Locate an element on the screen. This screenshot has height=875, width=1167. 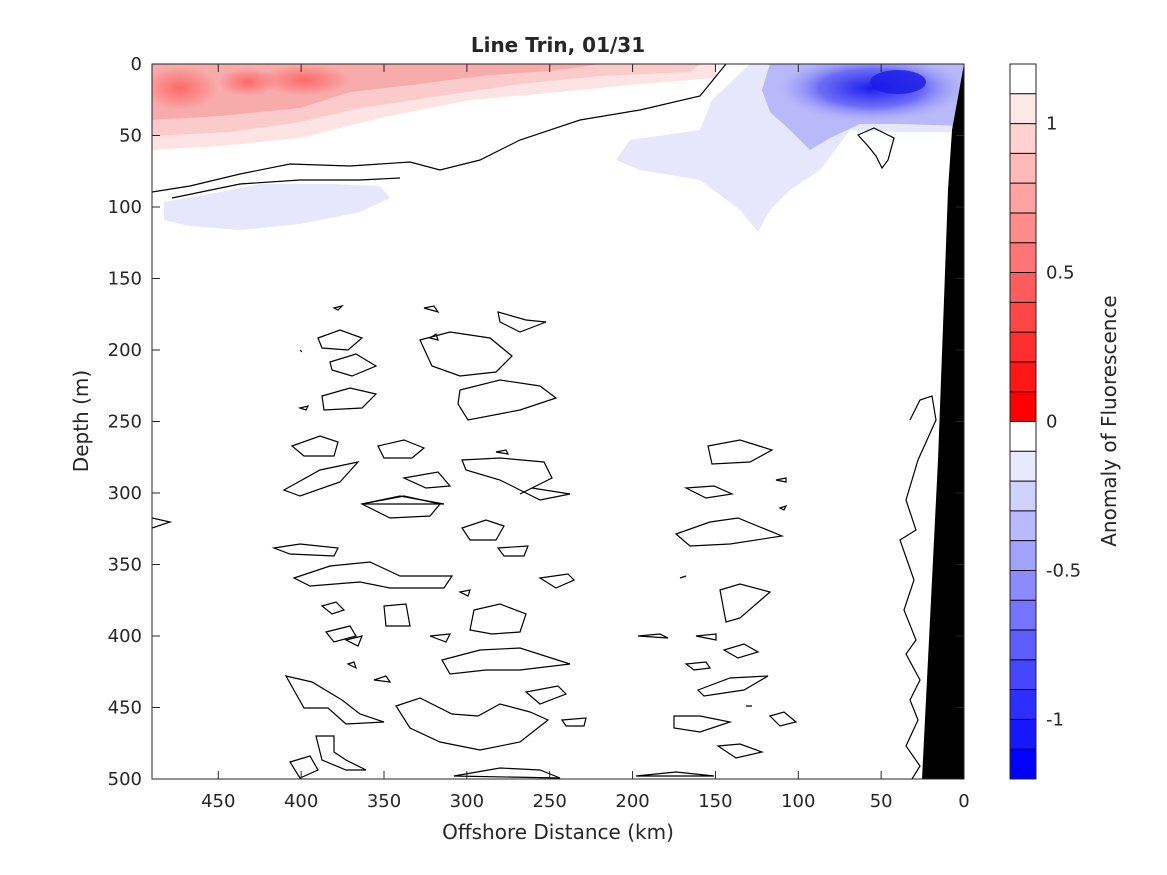
x-tick-label: 250 is located at coordinates (550, 801).